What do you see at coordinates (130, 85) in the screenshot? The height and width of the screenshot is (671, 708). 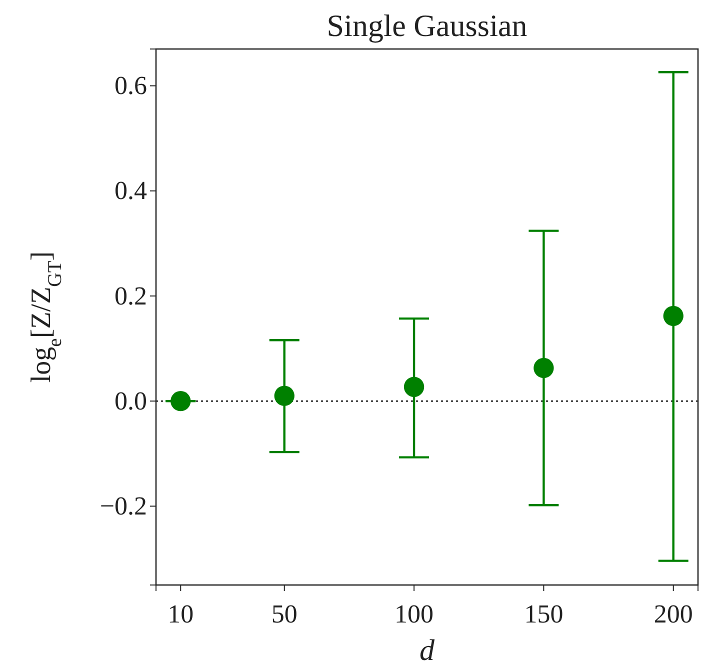 I see `y-tick-label: 0.6` at bounding box center [130, 85].